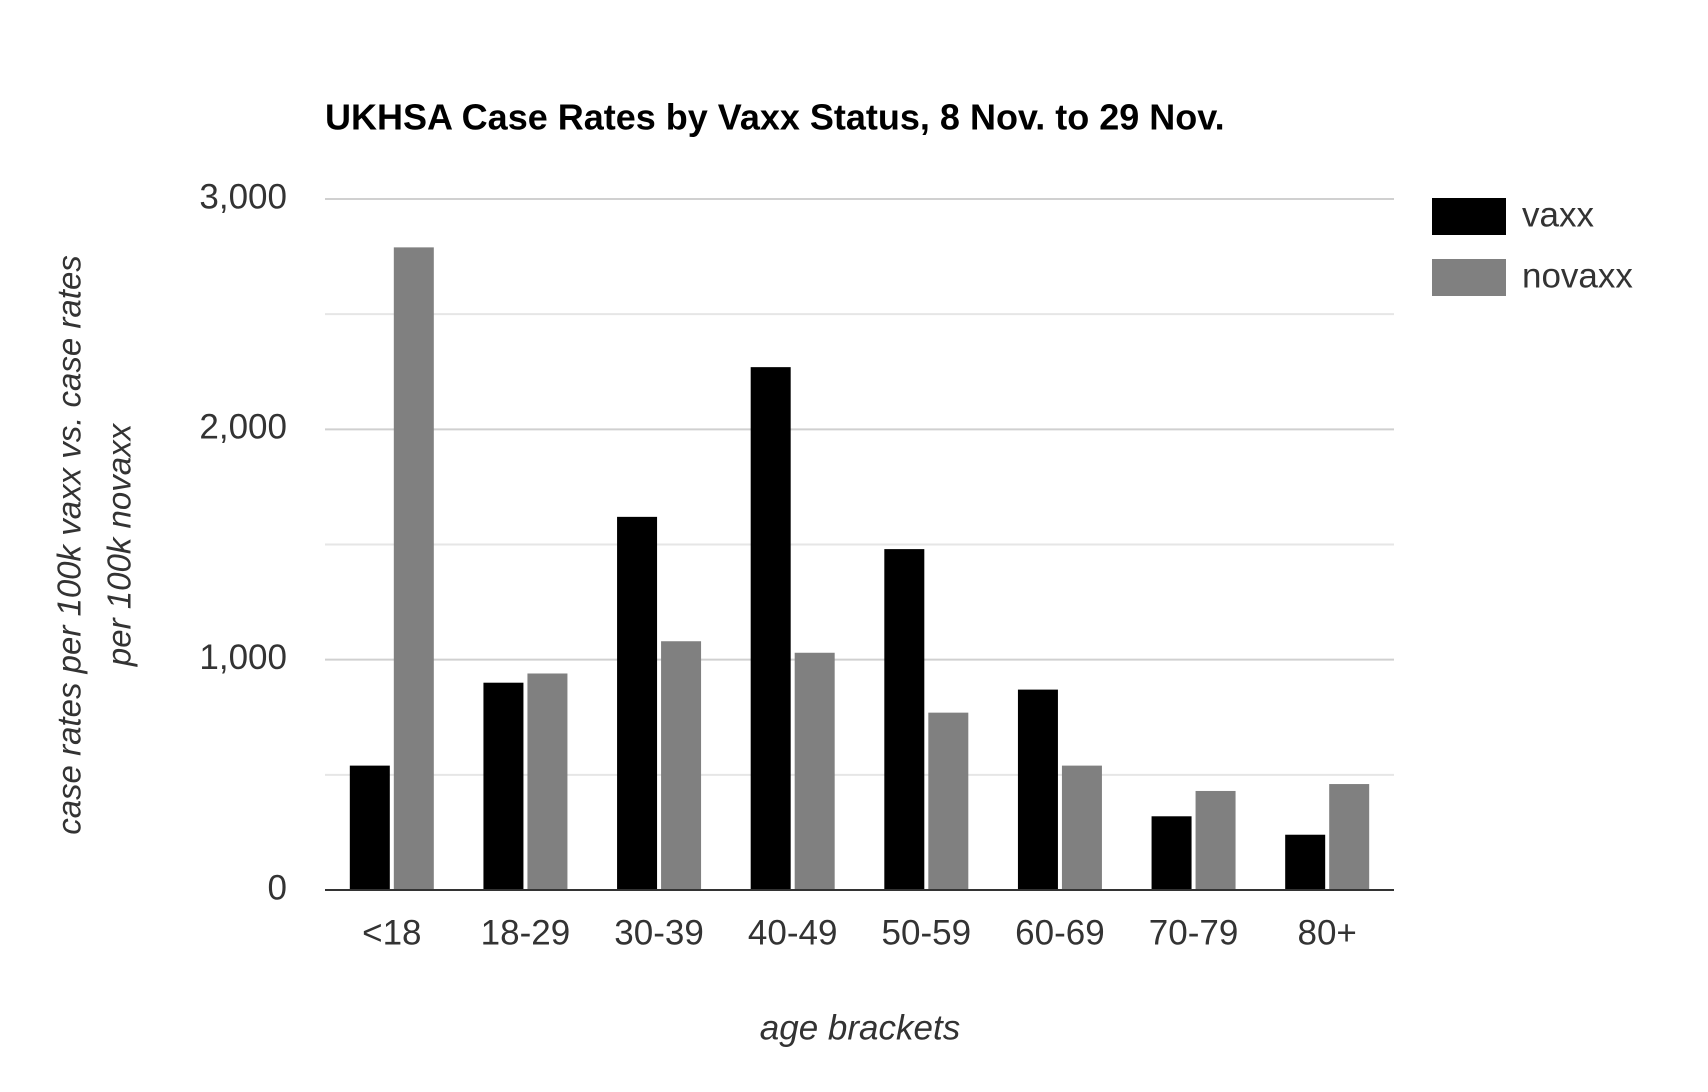 Image resolution: width=1708 pixels, height=1092 pixels. Describe the element at coordinates (1060, 932) in the screenshot. I see `x-tick-label: 60-69` at that location.